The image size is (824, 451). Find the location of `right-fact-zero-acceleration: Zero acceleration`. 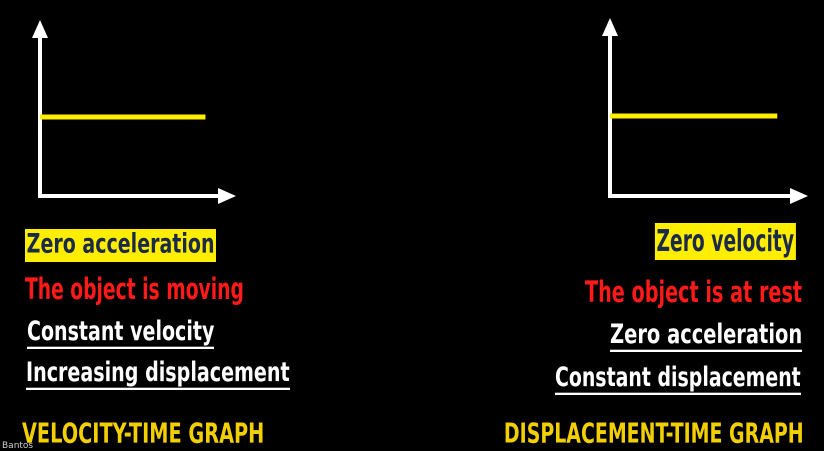

right-fact-zero-acceleration: Zero acceleration is located at coordinates (706, 336).